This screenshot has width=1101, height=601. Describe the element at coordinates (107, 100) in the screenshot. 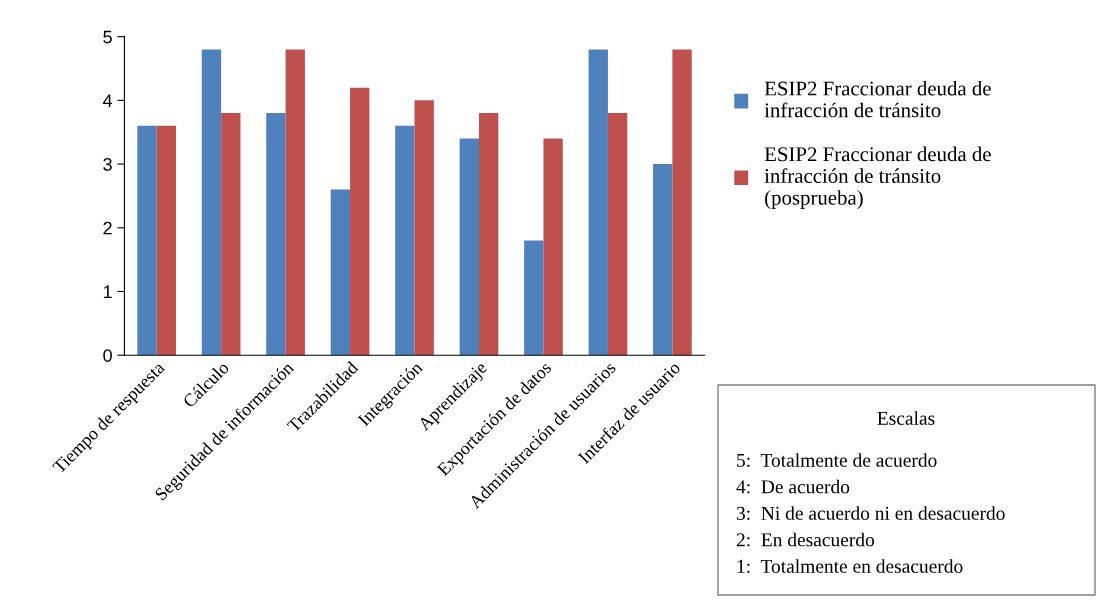

I see `y-tick-label: 4` at that location.